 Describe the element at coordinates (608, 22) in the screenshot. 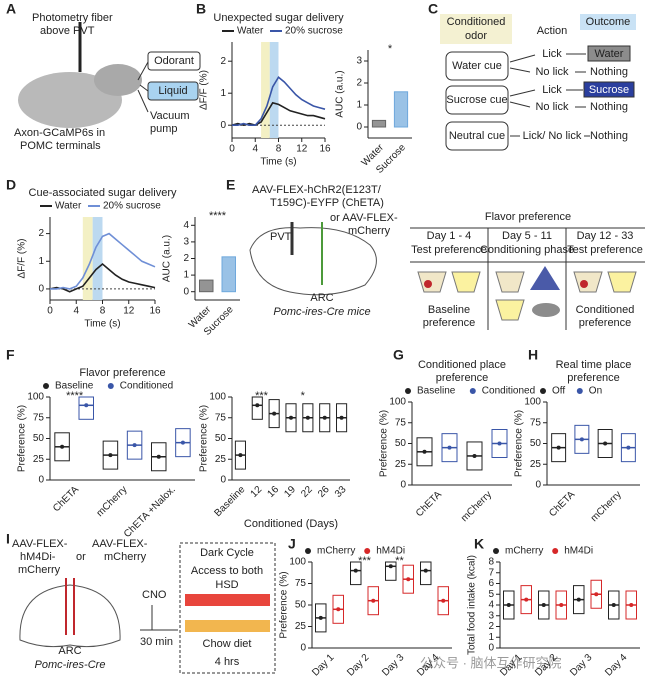

I see `header: Outcome` at that location.